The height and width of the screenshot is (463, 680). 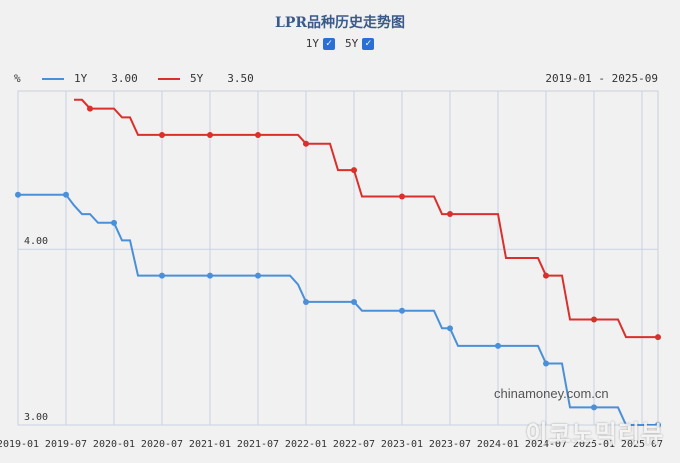 I want to click on x-tick-label: 2021-01, so click(x=210, y=444).